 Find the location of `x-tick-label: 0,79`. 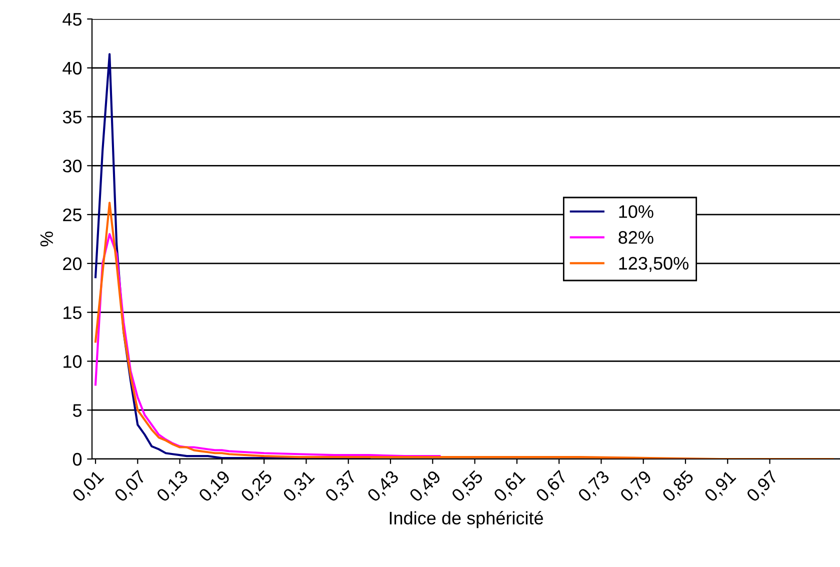

x-tick-label: 0,79 is located at coordinates (636, 487).